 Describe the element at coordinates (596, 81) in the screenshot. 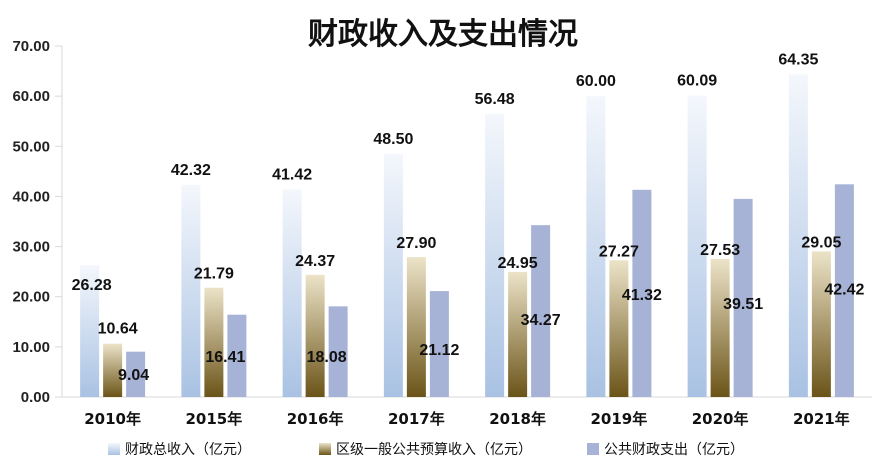

I see `data-label: 60.00` at that location.